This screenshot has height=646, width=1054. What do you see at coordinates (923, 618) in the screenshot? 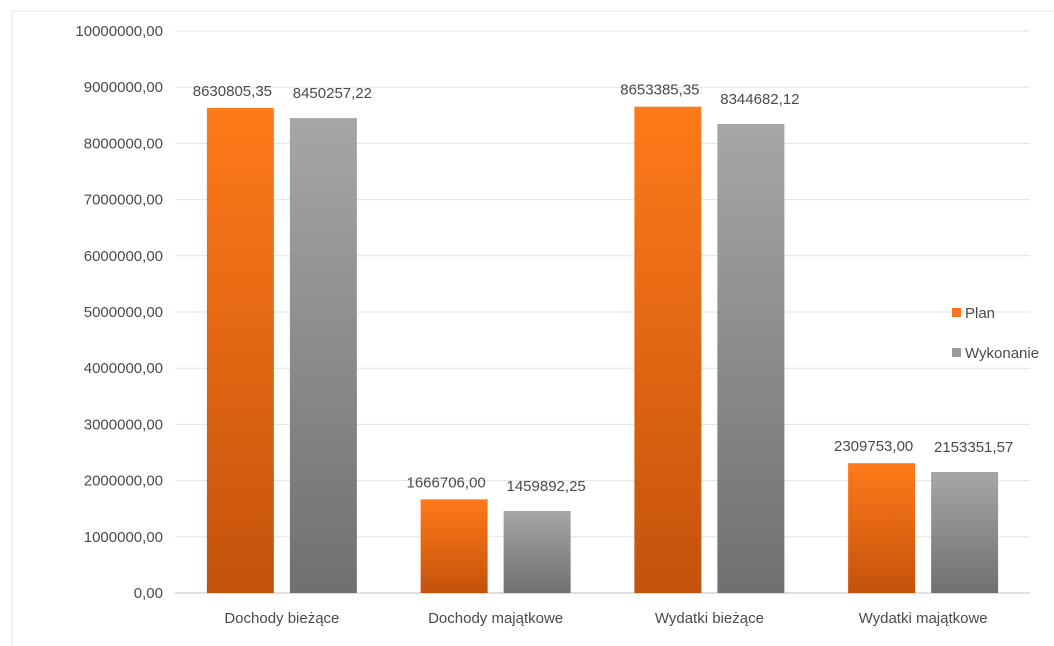
I see `category-label: Wydatki majątkowe` at bounding box center [923, 618].